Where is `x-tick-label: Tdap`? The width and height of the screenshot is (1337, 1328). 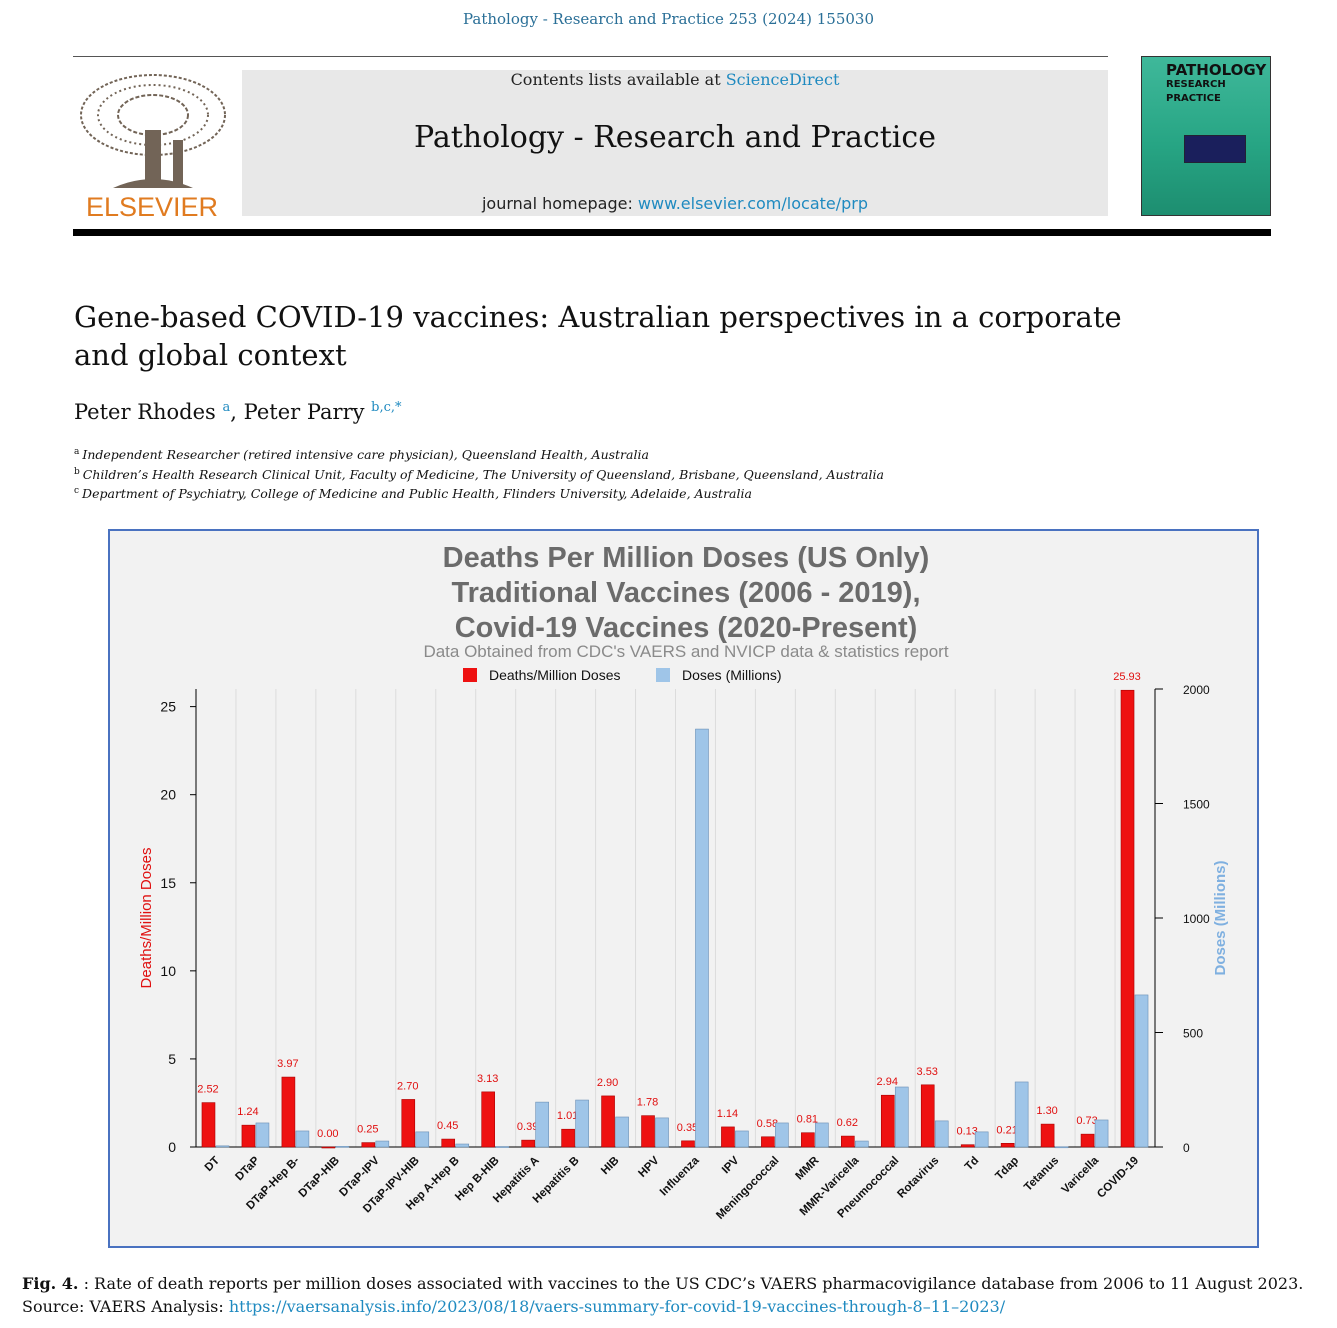
x-tick-label: Tdap is located at coordinates (1007, 1169).